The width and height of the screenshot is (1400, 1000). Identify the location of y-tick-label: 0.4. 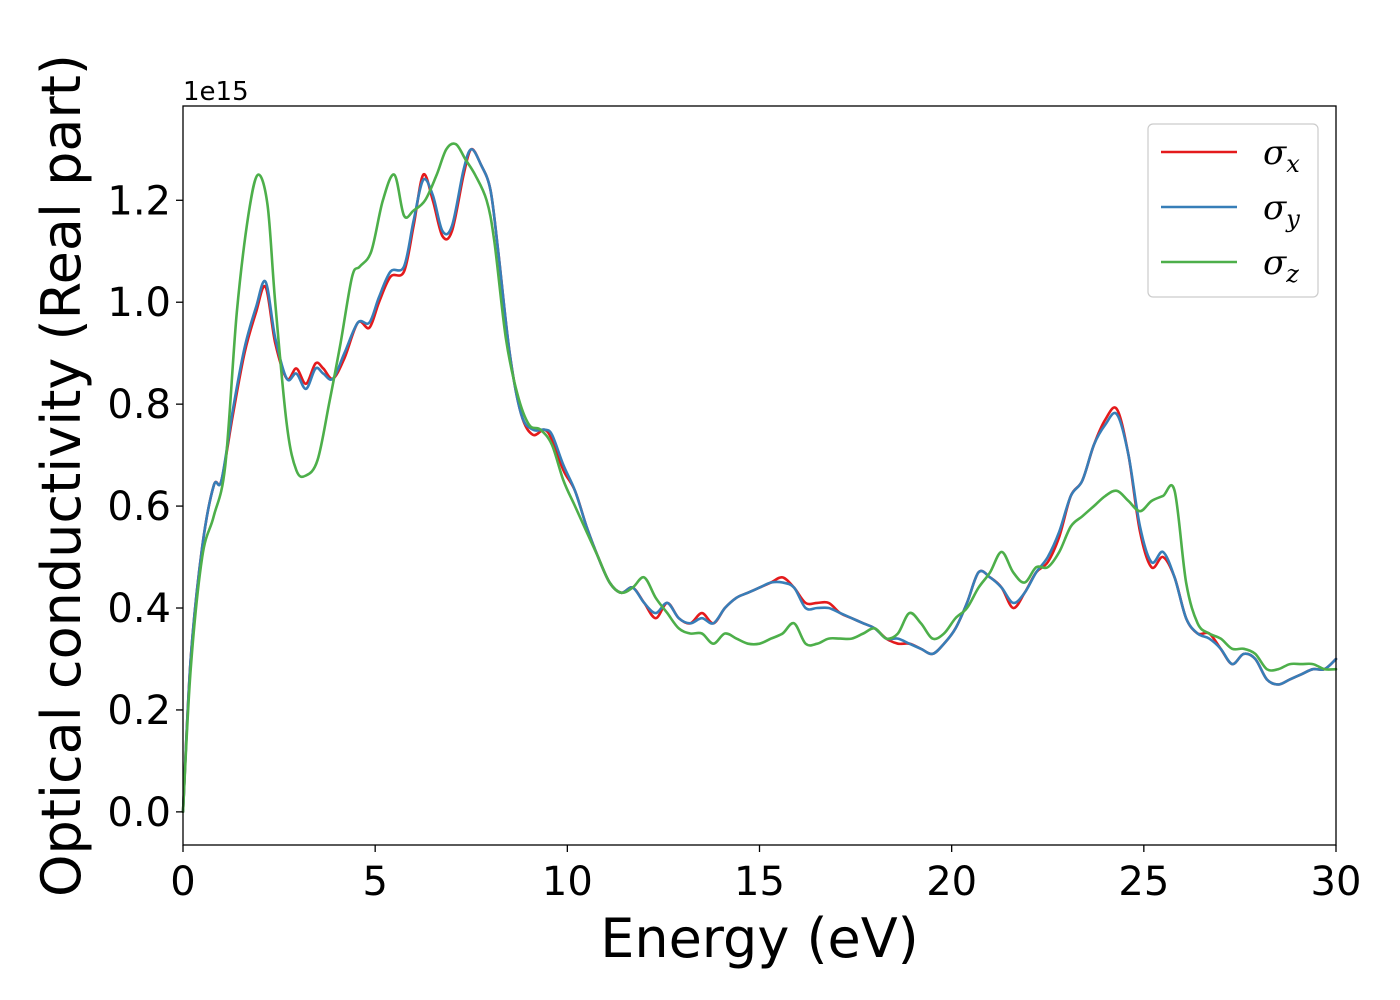
(139, 609).